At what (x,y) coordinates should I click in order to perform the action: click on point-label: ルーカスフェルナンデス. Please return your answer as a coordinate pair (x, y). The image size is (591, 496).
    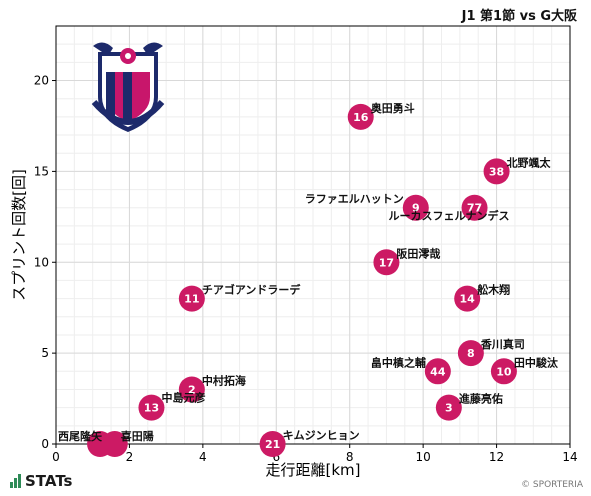
    Looking at the image, I should click on (449, 216).